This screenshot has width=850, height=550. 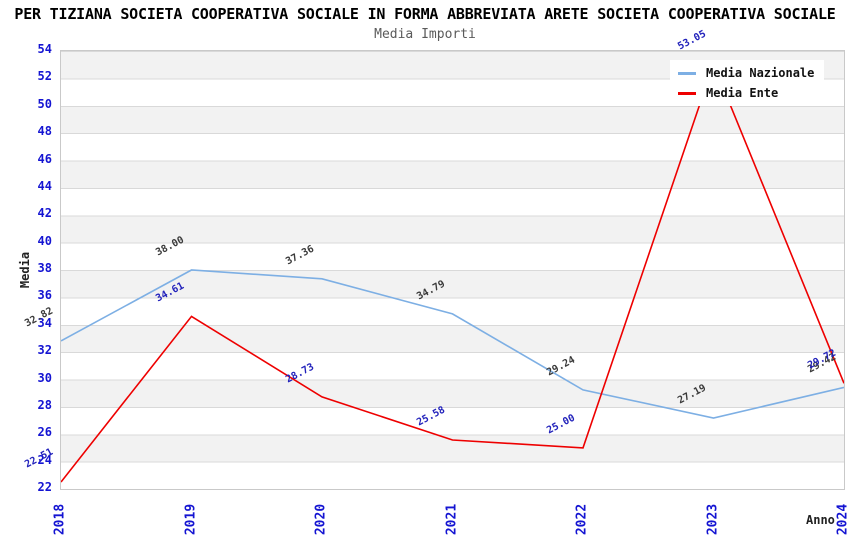 I want to click on y-tick-label: 44, so click(x=44, y=185).